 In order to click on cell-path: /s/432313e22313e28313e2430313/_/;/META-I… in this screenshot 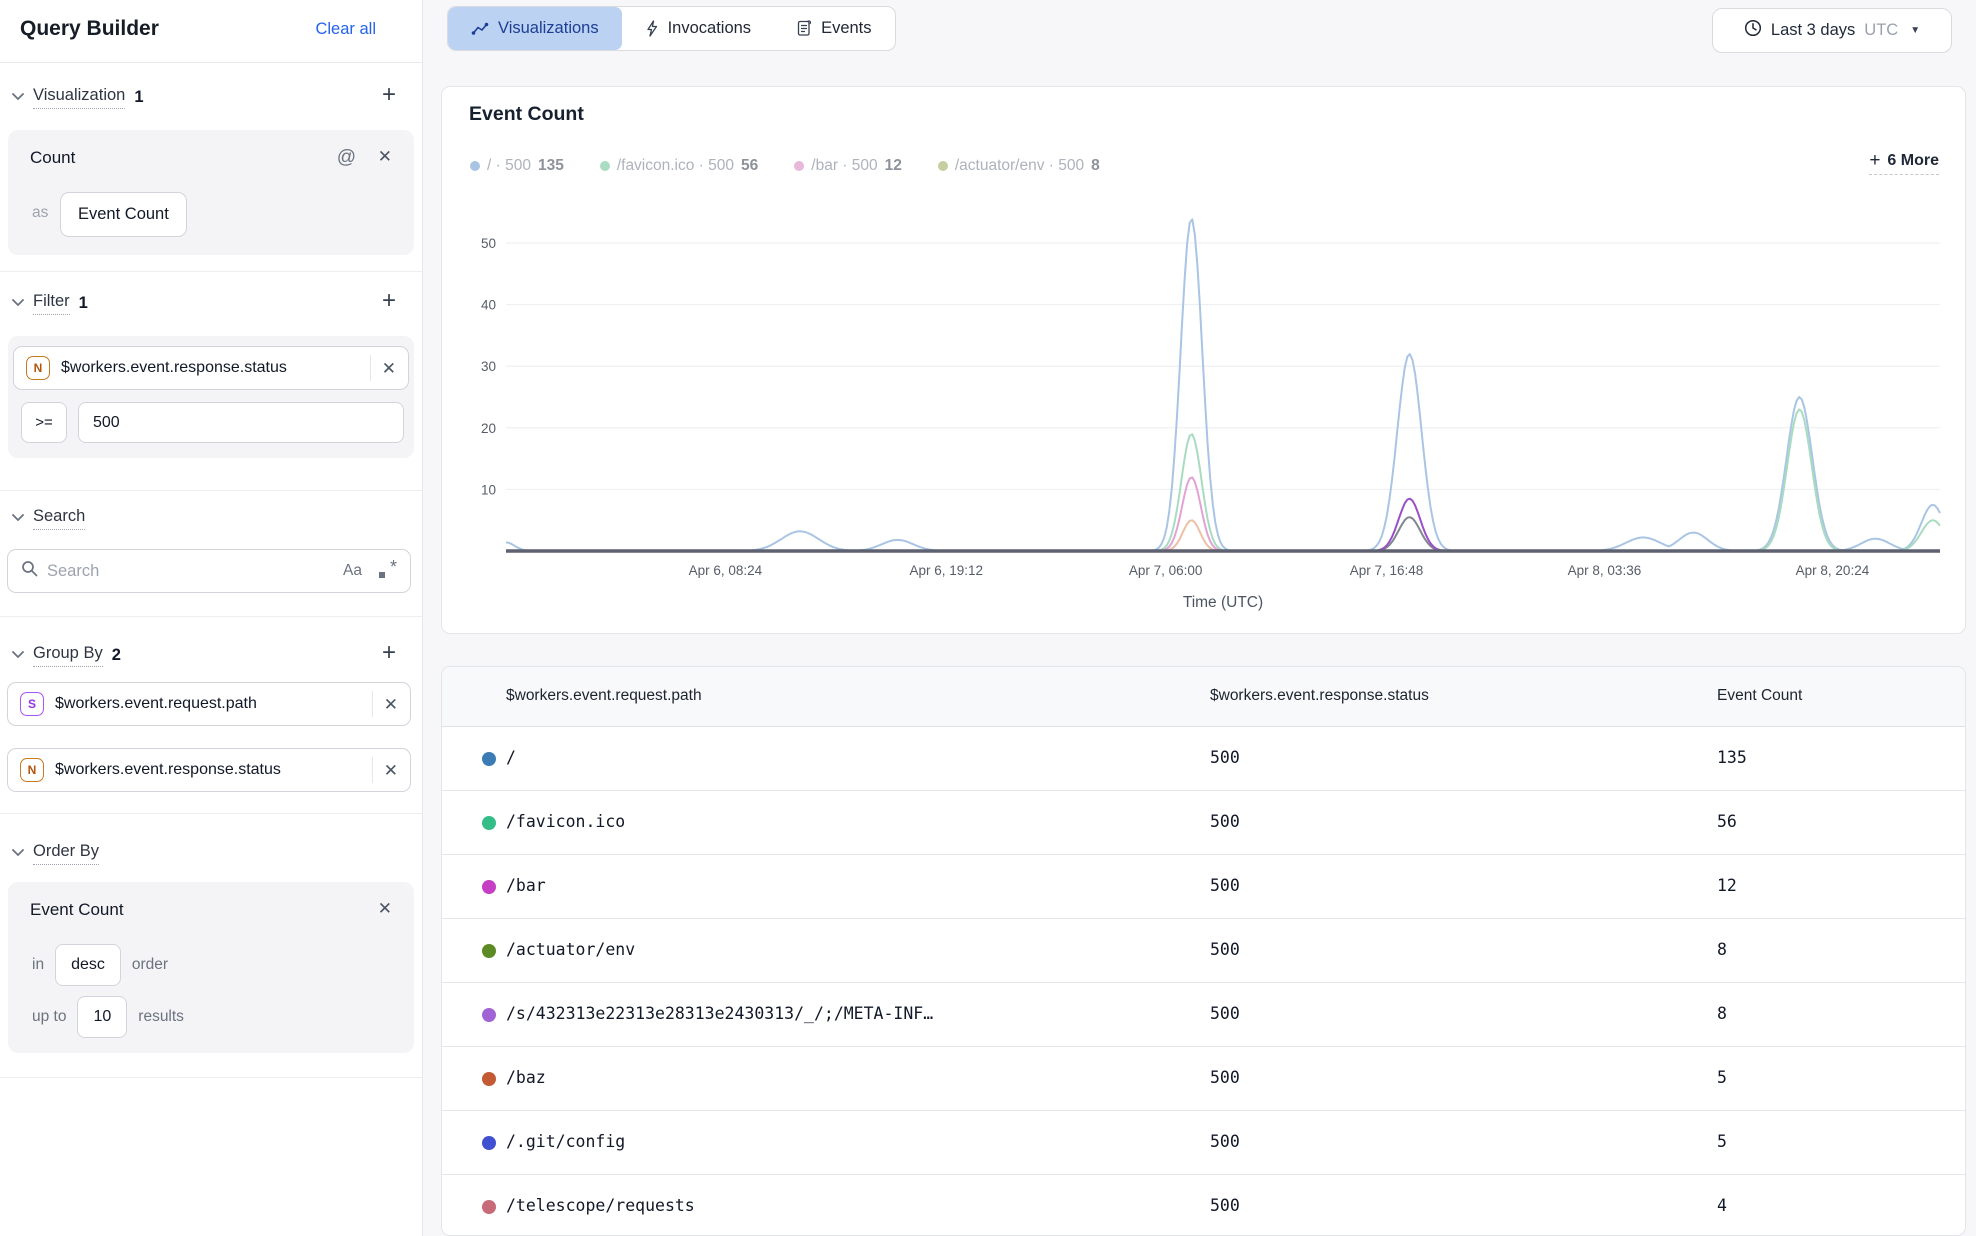, I will do `click(720, 1013)`.